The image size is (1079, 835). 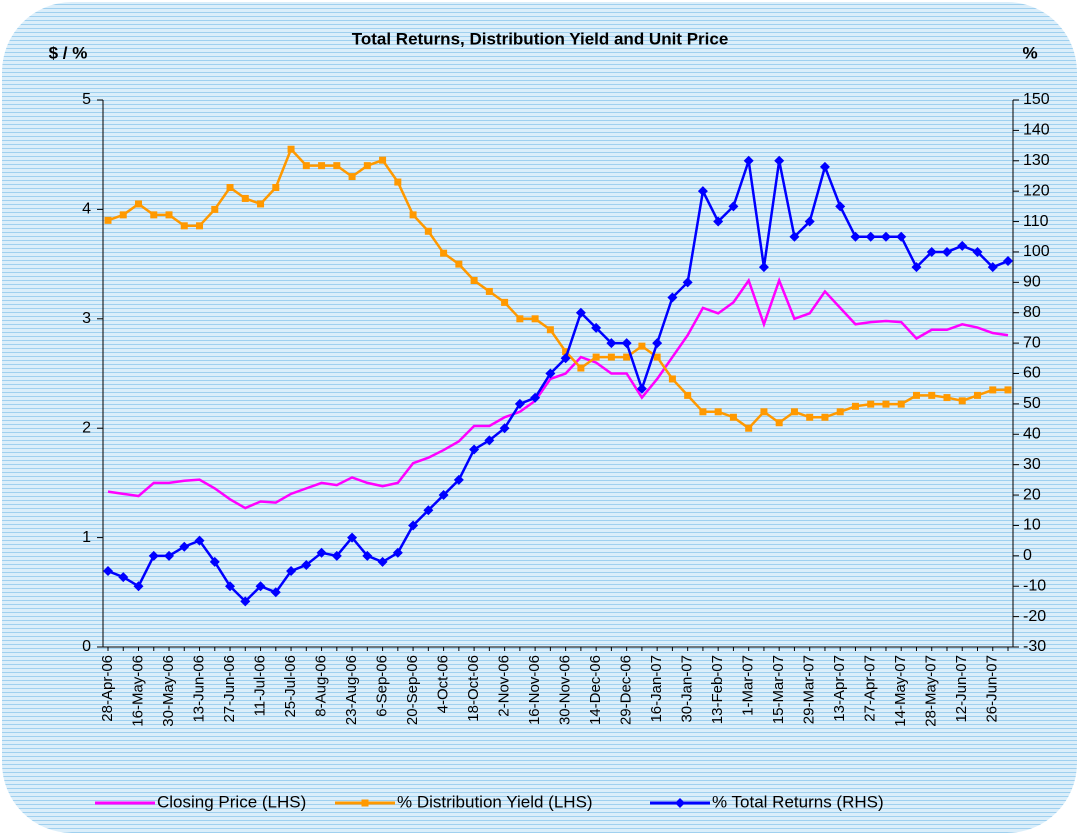 I want to click on x-tick-label: 8-Aug-06, so click(x=321, y=686).